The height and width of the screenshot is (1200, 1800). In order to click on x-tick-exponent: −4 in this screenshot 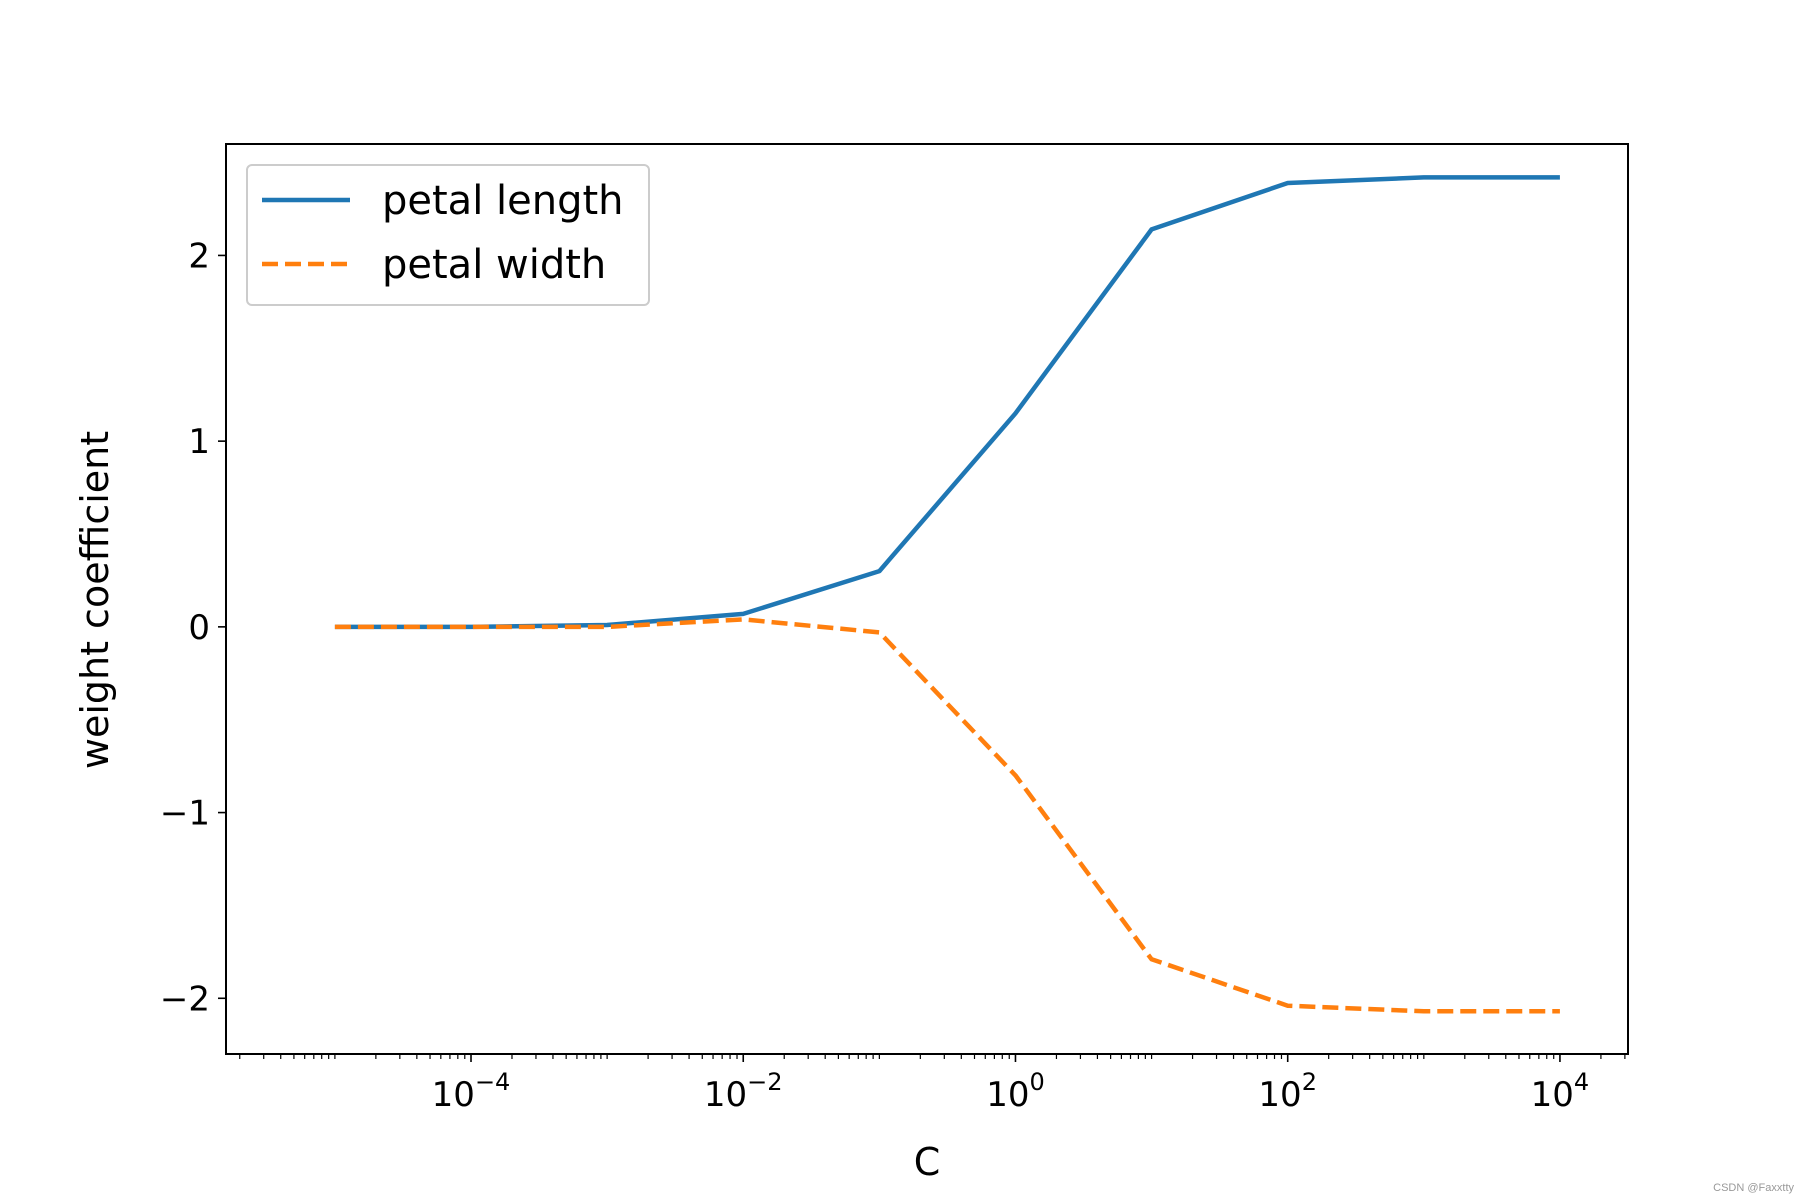, I will do `click(492, 1082)`.